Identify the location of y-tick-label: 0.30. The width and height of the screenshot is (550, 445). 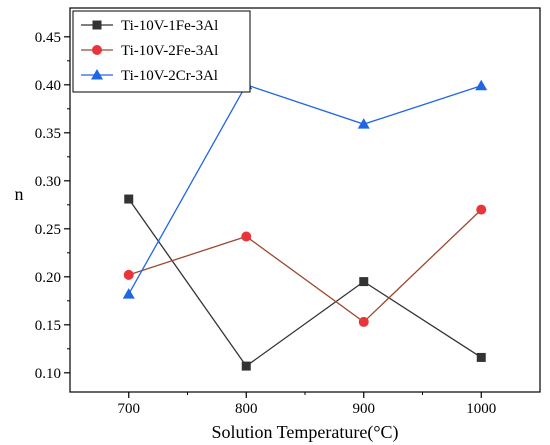
(48, 182).